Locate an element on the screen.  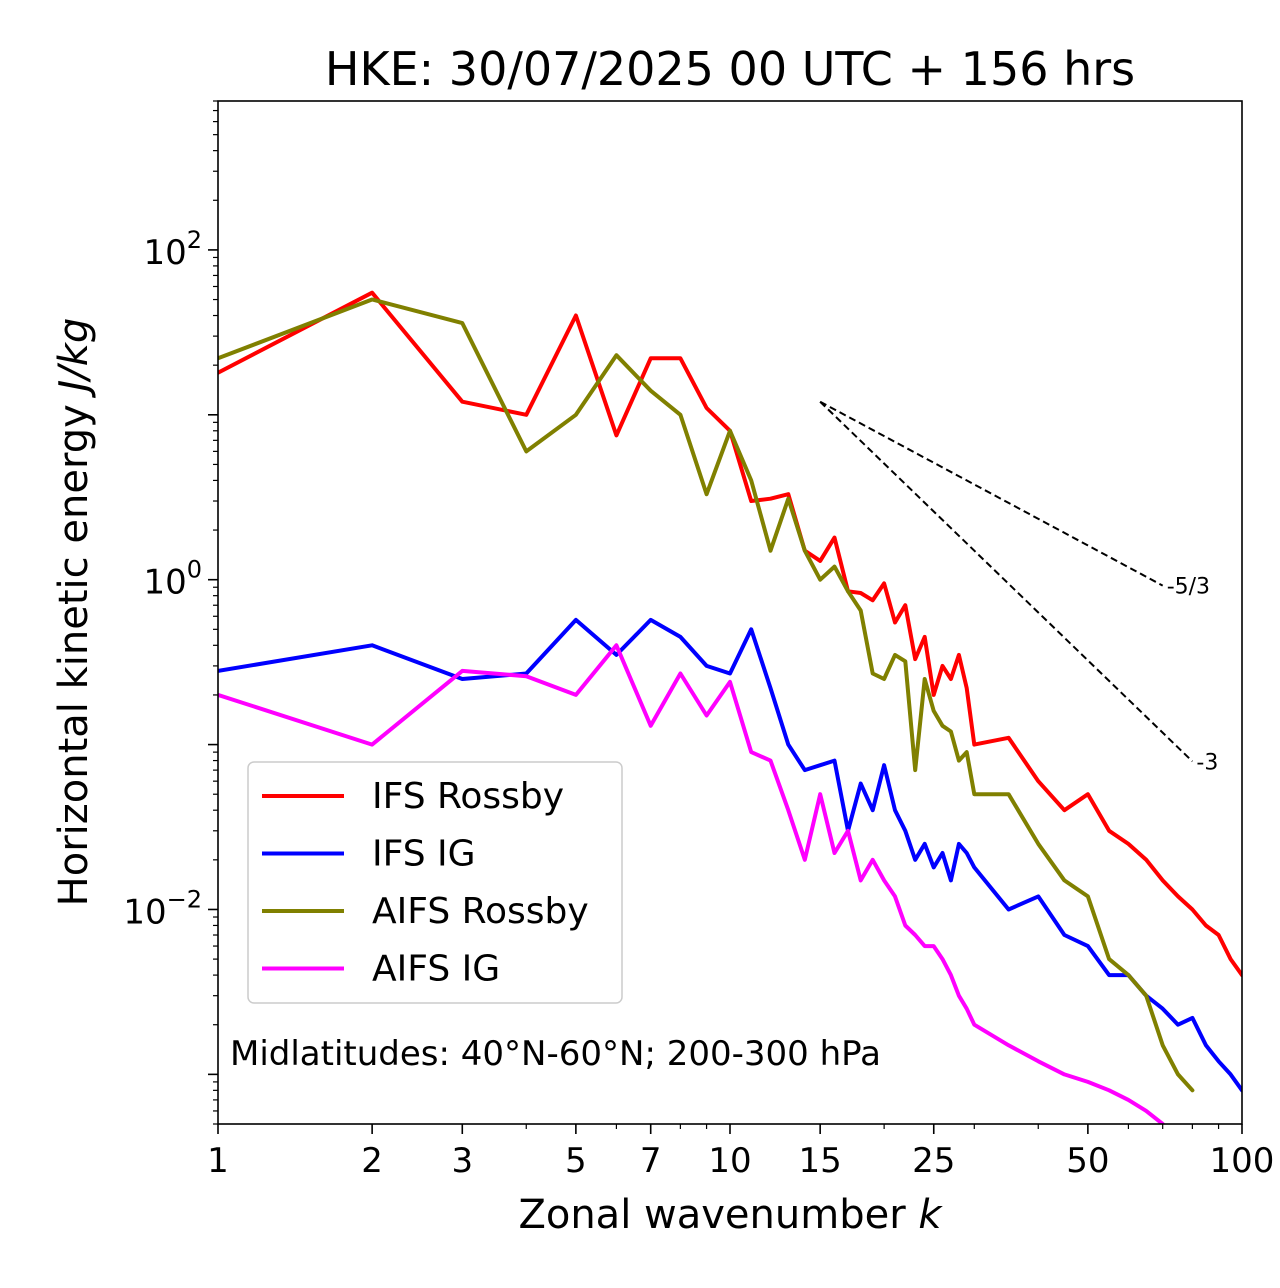
legend-frame is located at coordinates (435, 882).